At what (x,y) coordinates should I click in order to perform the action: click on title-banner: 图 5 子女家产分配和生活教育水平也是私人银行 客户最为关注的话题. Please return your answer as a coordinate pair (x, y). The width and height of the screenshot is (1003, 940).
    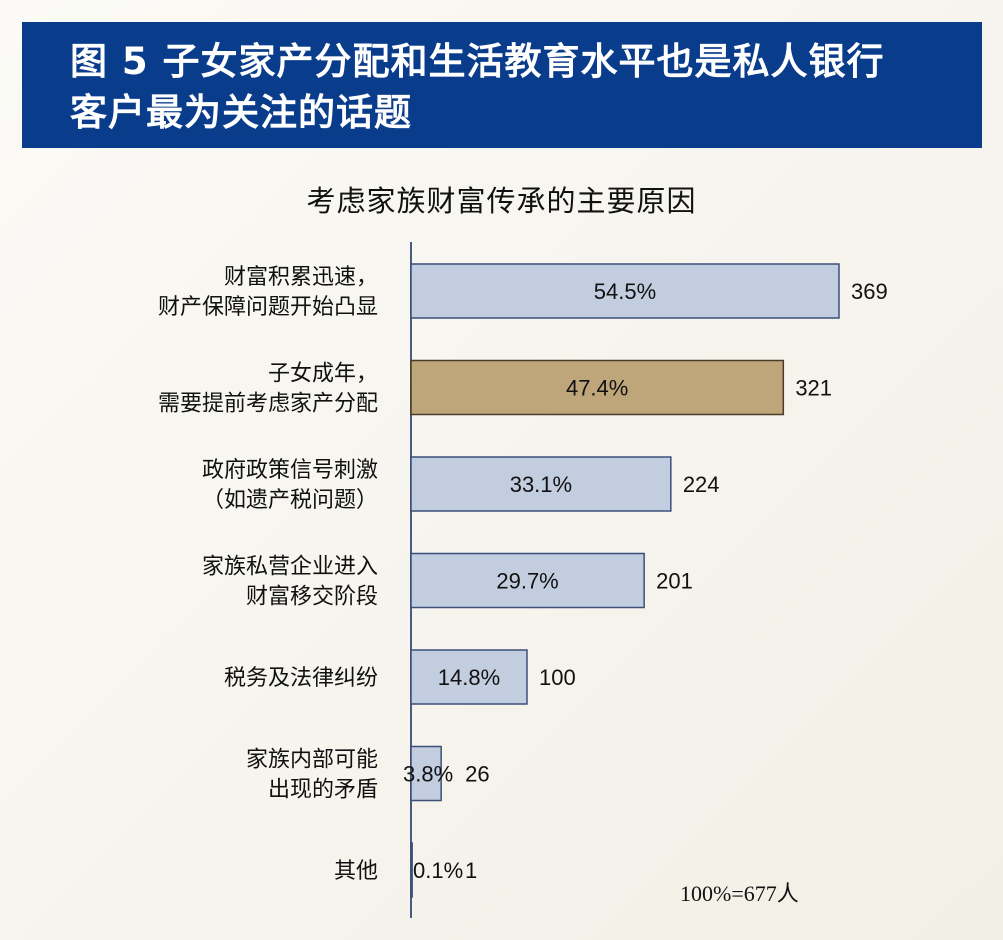
    Looking at the image, I should click on (502, 85).